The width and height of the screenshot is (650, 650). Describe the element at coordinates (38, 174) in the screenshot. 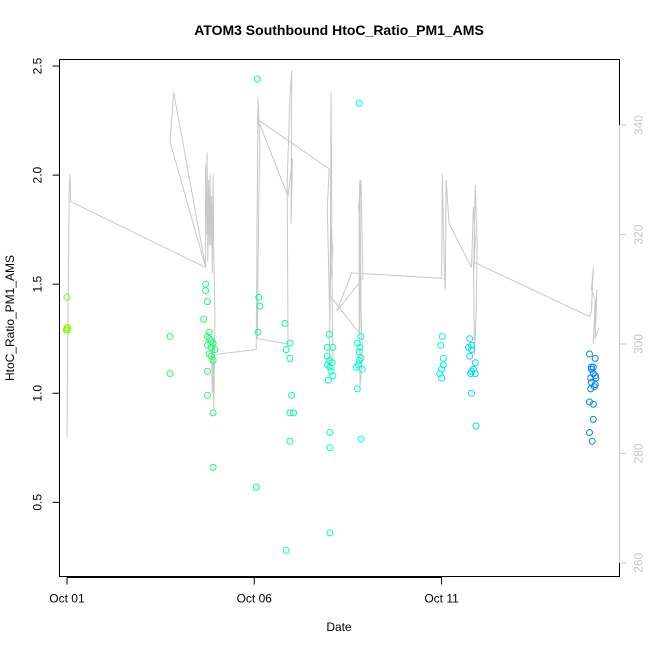

I see `y-tick-label: 2.0` at that location.